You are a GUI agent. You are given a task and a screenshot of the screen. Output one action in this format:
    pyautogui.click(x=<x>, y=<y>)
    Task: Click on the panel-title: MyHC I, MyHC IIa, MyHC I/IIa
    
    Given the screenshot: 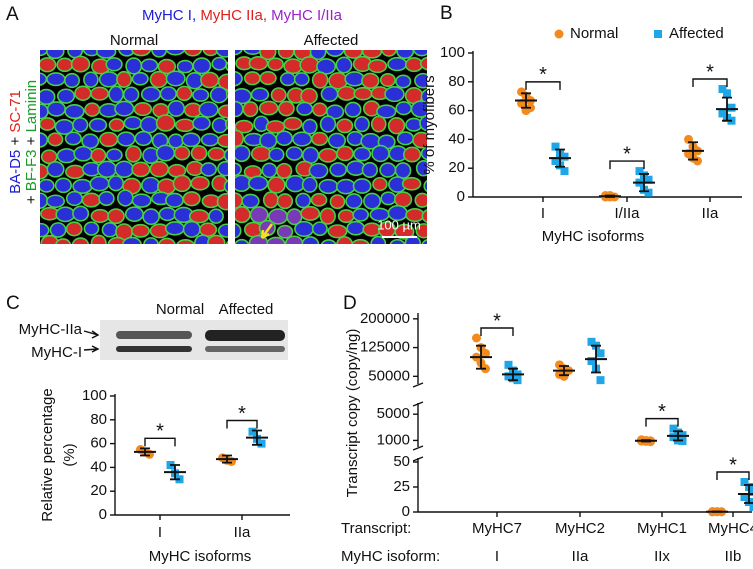 What is the action you would take?
    pyautogui.click(x=242, y=15)
    